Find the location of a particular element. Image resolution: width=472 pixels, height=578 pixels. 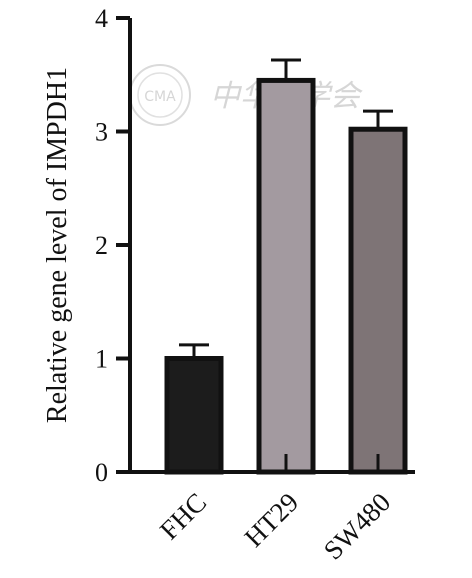

y-tick-label: 2 is located at coordinates (101, 245).